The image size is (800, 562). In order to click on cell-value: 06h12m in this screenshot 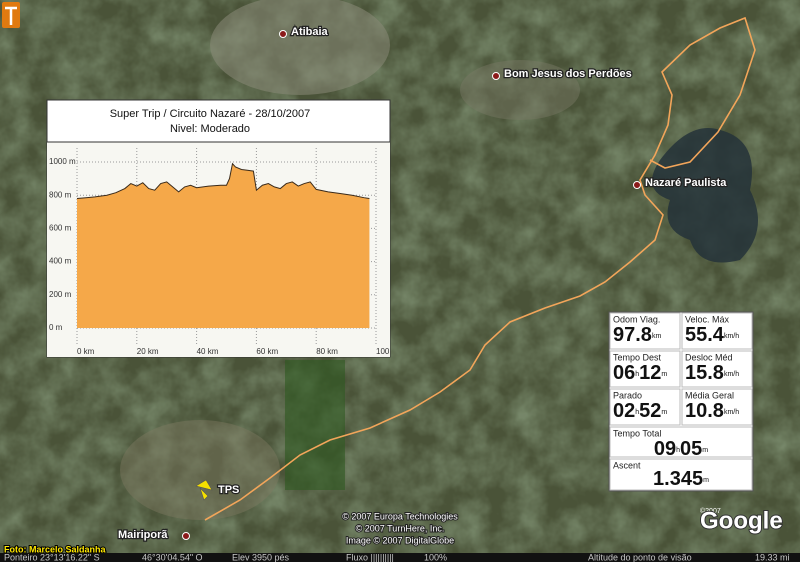, I will do `click(640, 373)`.